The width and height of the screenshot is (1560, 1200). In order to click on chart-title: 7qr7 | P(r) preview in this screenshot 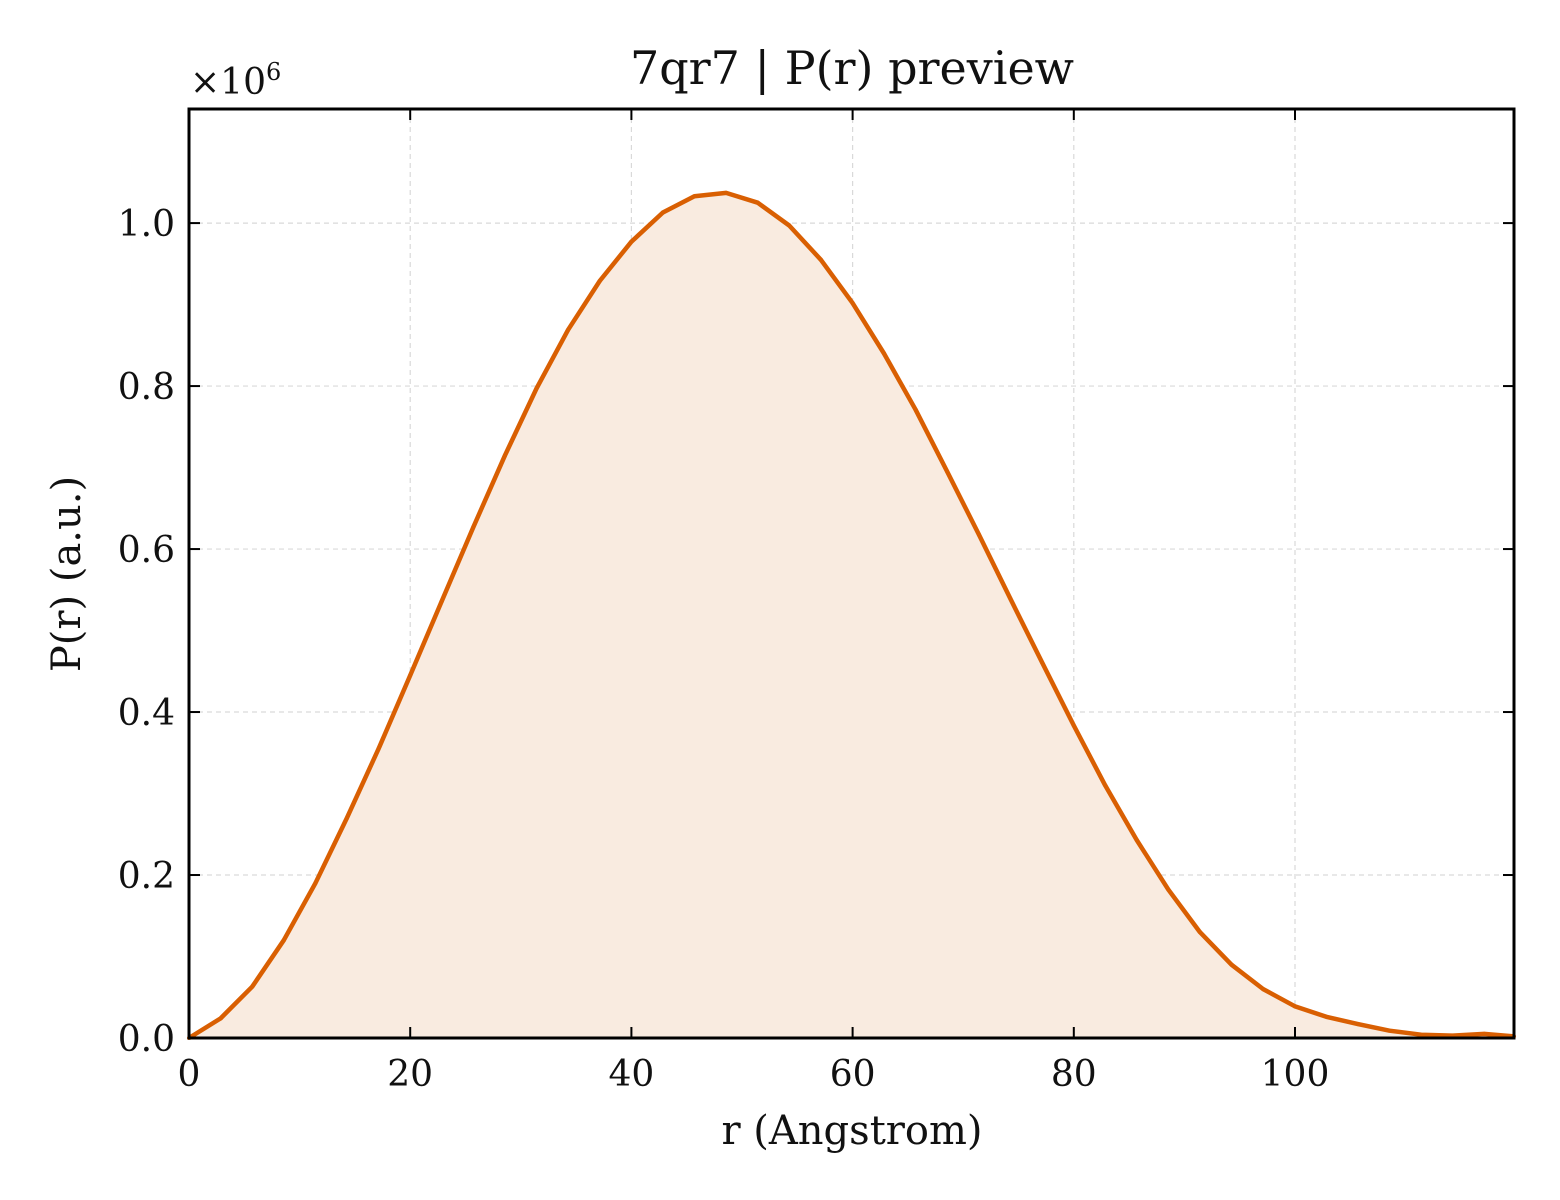, I will do `click(852, 68)`.